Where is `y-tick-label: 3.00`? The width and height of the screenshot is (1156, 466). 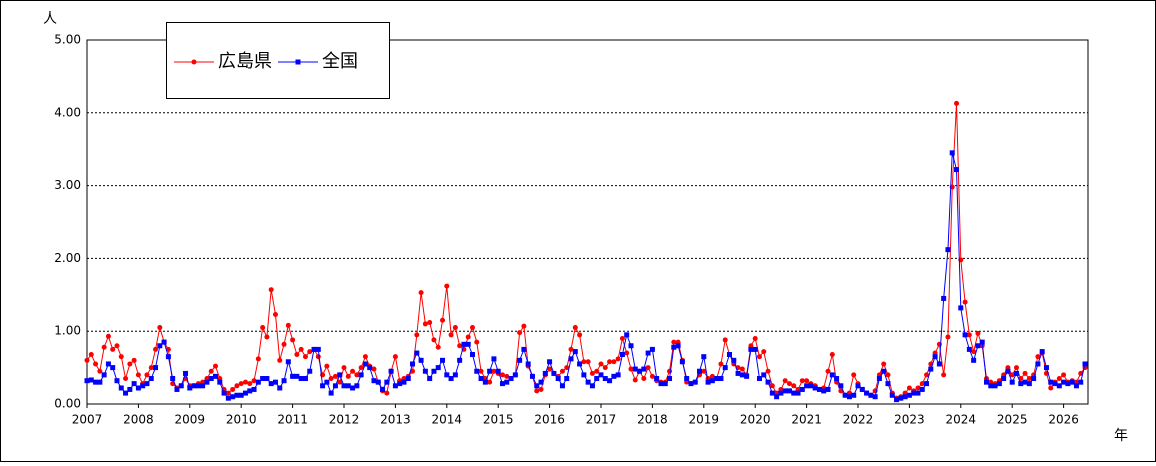 y-tick-label: 3.00 is located at coordinates (67, 185).